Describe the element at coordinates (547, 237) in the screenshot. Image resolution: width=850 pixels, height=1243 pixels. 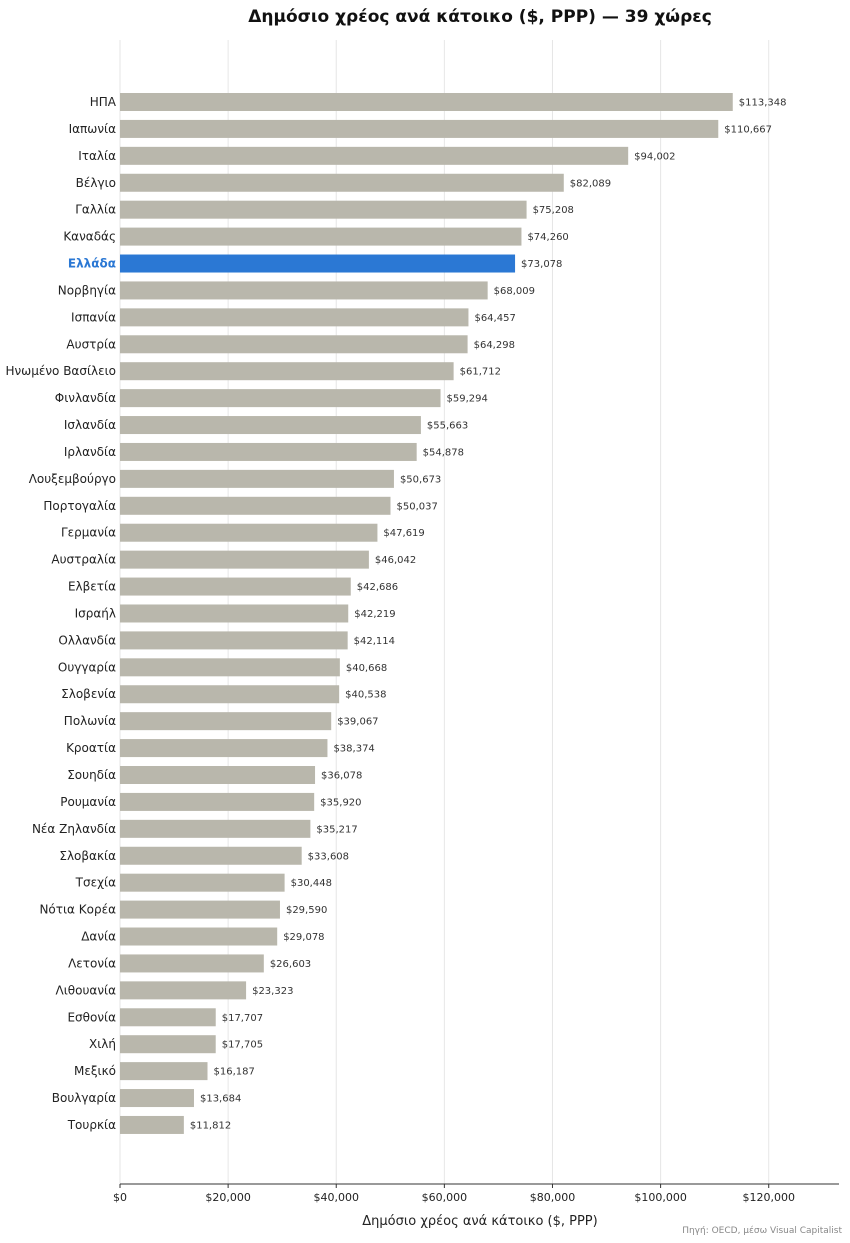
I see `value-label: $74,260` at that location.